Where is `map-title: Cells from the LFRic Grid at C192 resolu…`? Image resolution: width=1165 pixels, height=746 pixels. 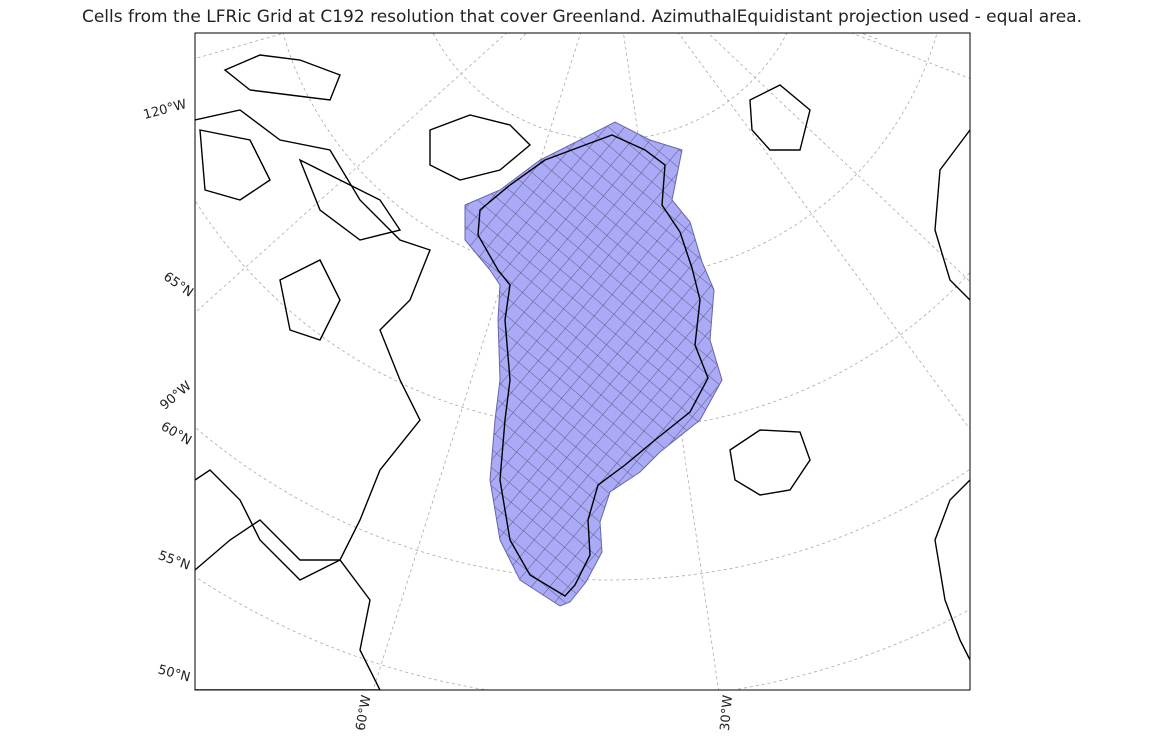 map-title: Cells from the LFRic Grid at C192 resolu… is located at coordinates (582, 17).